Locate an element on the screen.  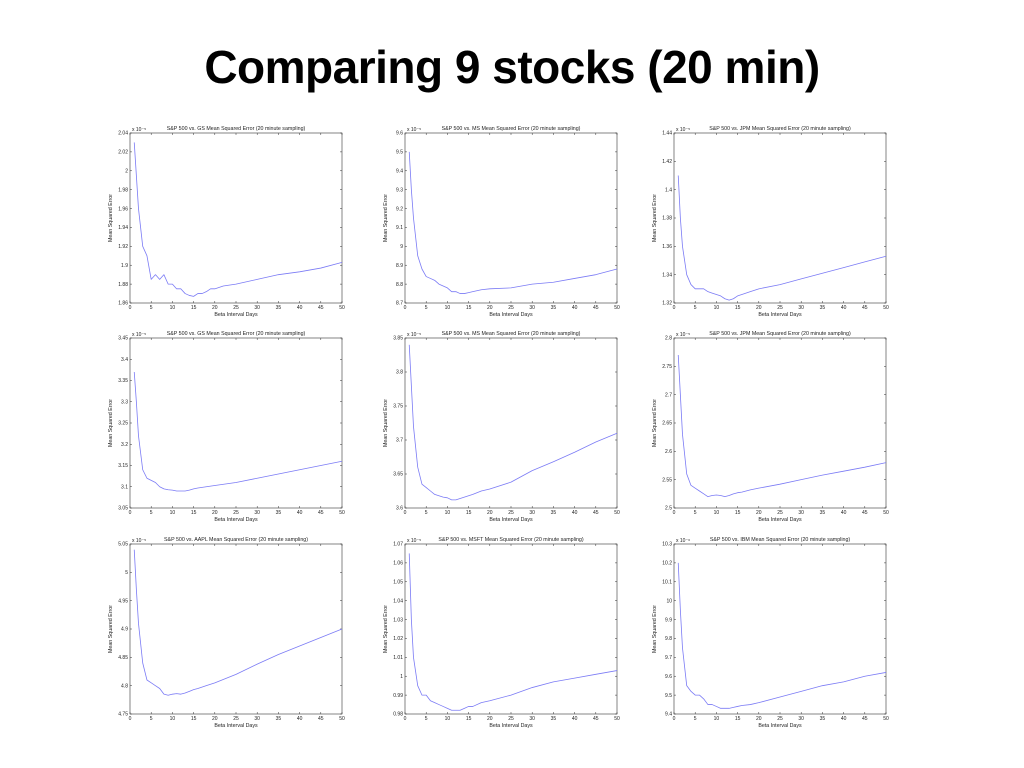
y-tick-label: 4.9 is located at coordinates (124, 630).